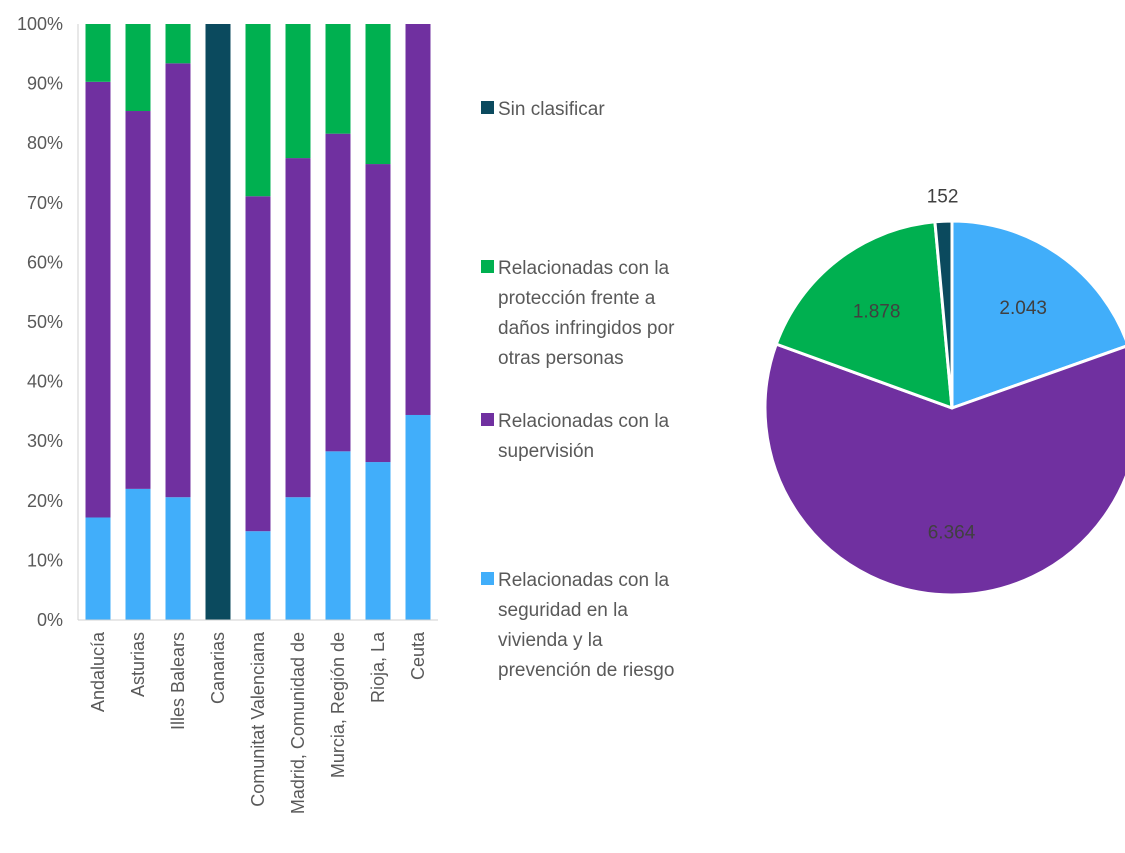 The image size is (1125, 853). Describe the element at coordinates (45, 501) in the screenshot. I see `y-tick-label: 20%` at that location.